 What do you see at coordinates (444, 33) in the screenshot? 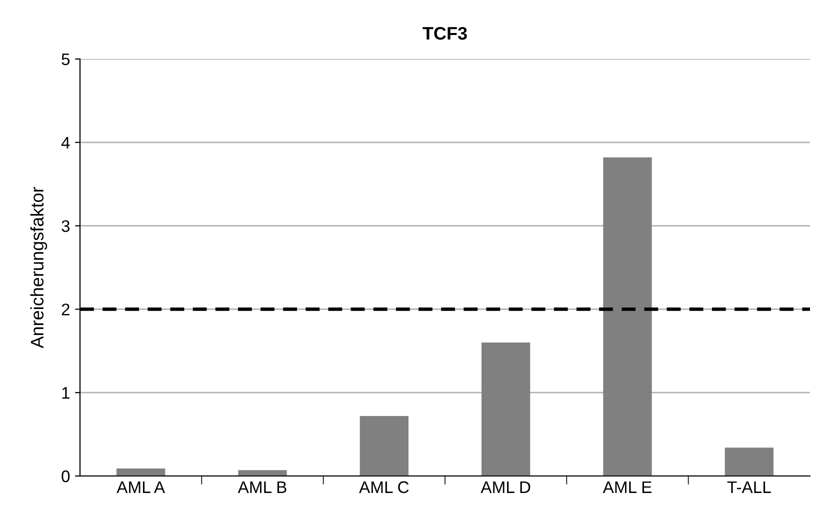
I see `chart-title: TCF3` at bounding box center [444, 33].